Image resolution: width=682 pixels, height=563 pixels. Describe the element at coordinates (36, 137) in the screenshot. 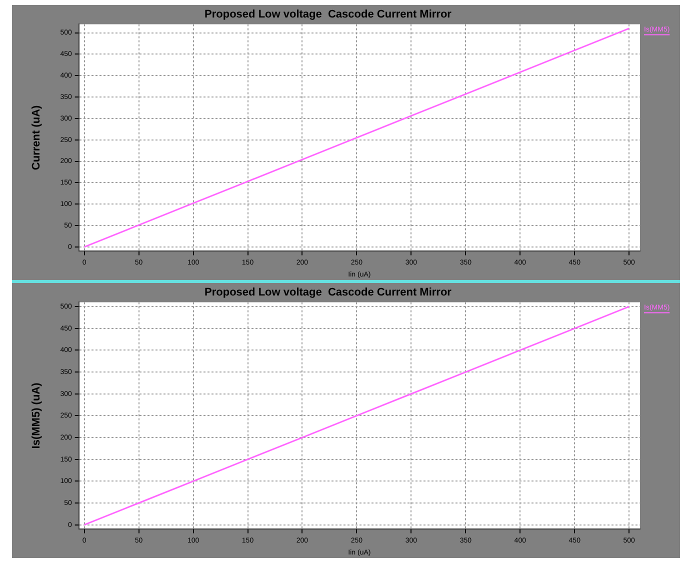

I see `y-axis-title: Current (uA)` at that location.